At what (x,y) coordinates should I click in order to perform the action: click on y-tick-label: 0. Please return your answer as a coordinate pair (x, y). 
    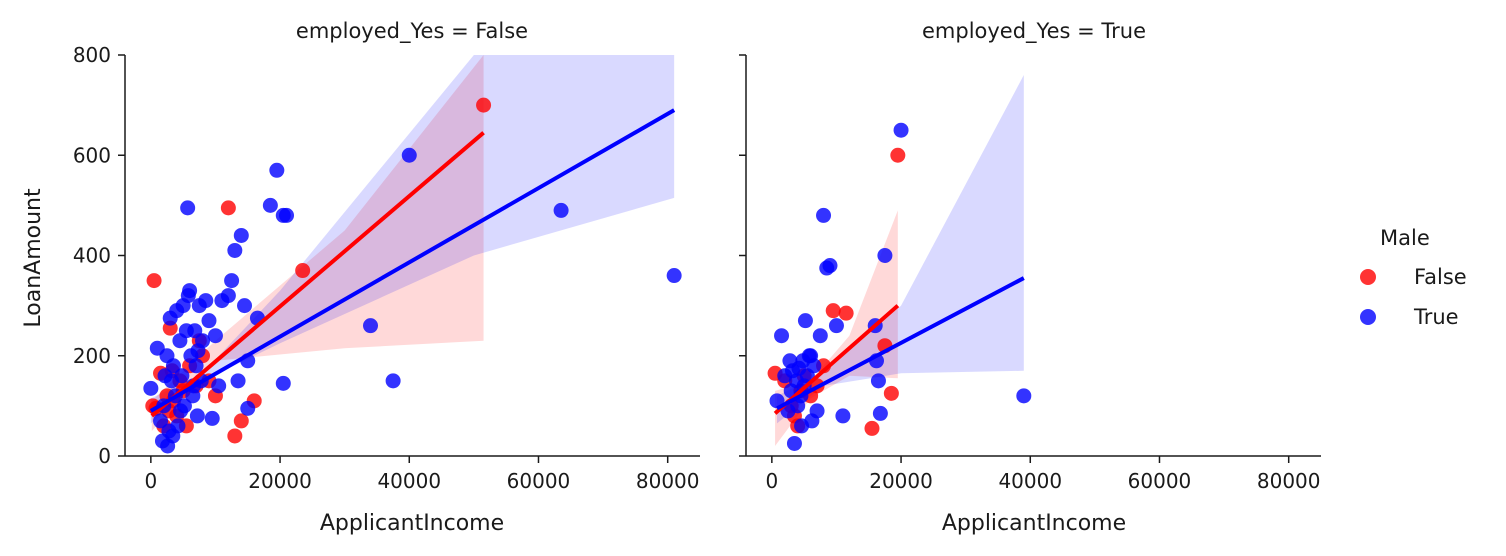
    Looking at the image, I should click on (104, 456).